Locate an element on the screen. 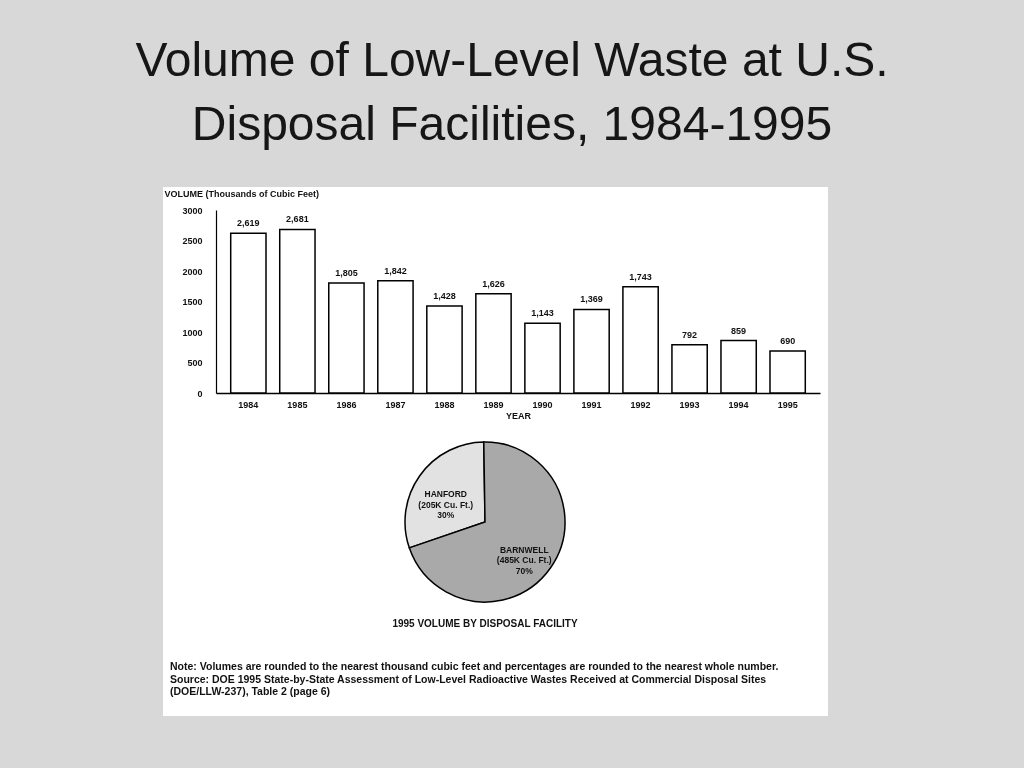 The image size is (1024, 768). data-label: 2,619 is located at coordinates (248, 223).